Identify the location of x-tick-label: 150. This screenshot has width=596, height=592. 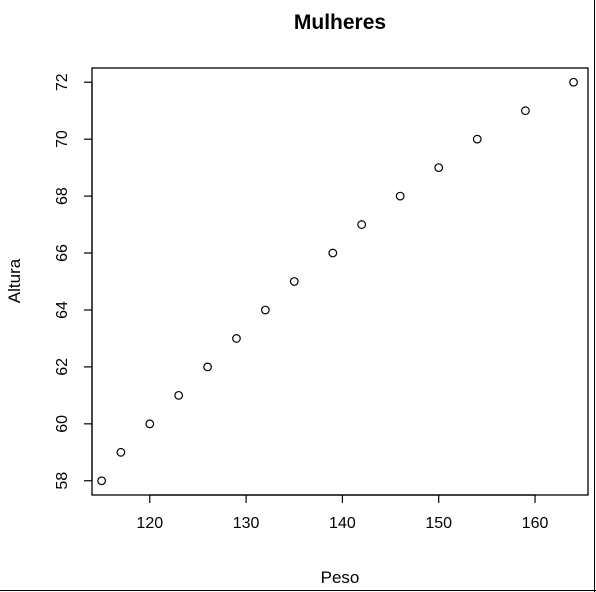
(438, 523).